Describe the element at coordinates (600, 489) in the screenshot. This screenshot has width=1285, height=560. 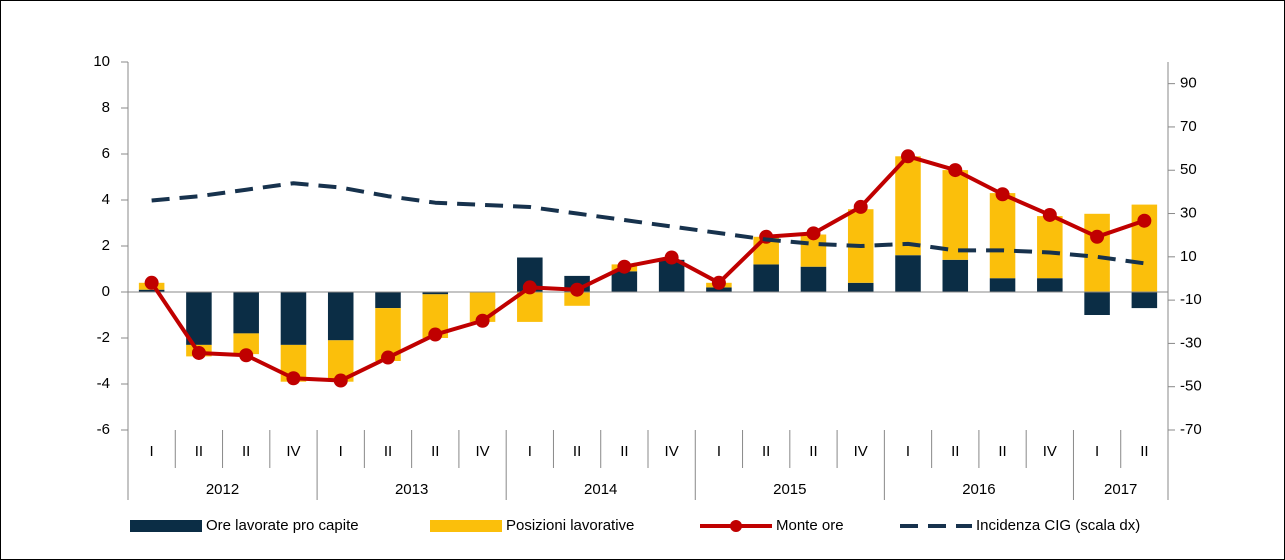
I see `x-group-label: 2014` at that location.